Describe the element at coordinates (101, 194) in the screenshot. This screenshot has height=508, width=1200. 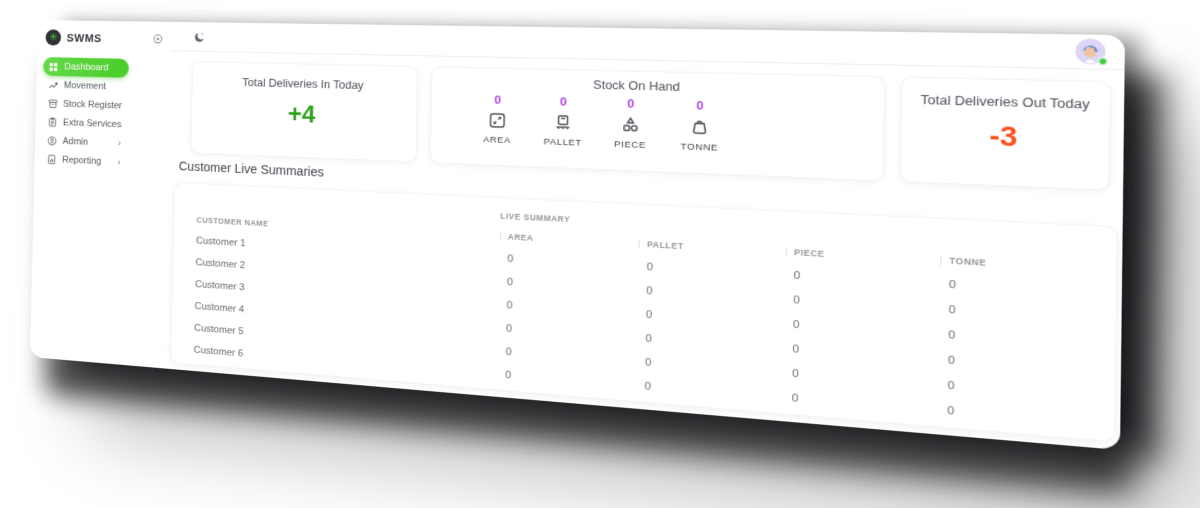
I see `sidebar: ✳ SWMS Dashboard Movement` at that location.